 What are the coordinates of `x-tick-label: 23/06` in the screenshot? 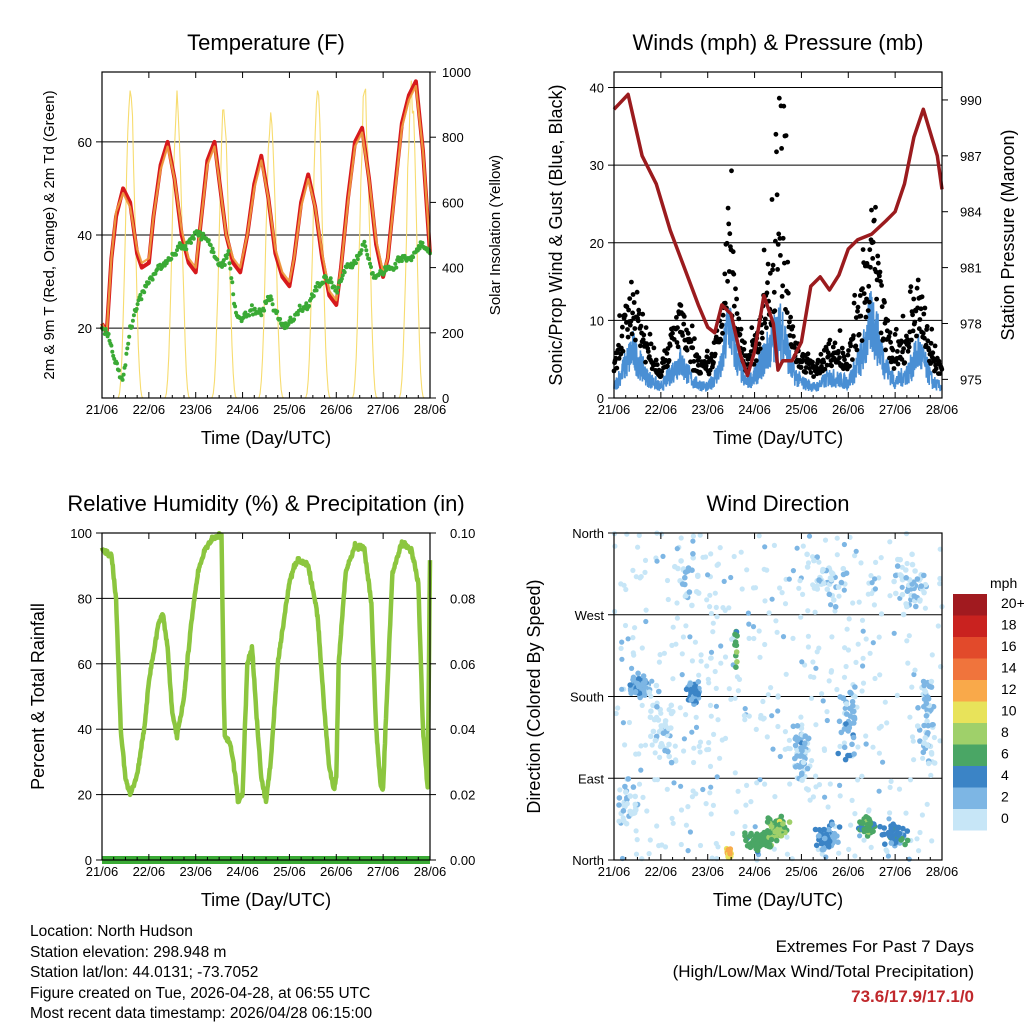 It's located at (707, 871).